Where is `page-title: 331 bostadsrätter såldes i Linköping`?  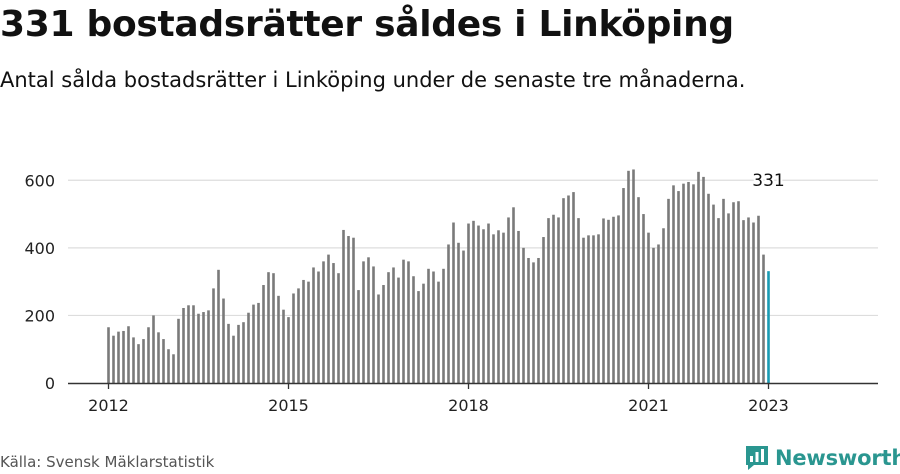
page-title: 331 bostadsrätter såldes i Linköping is located at coordinates (367, 24).